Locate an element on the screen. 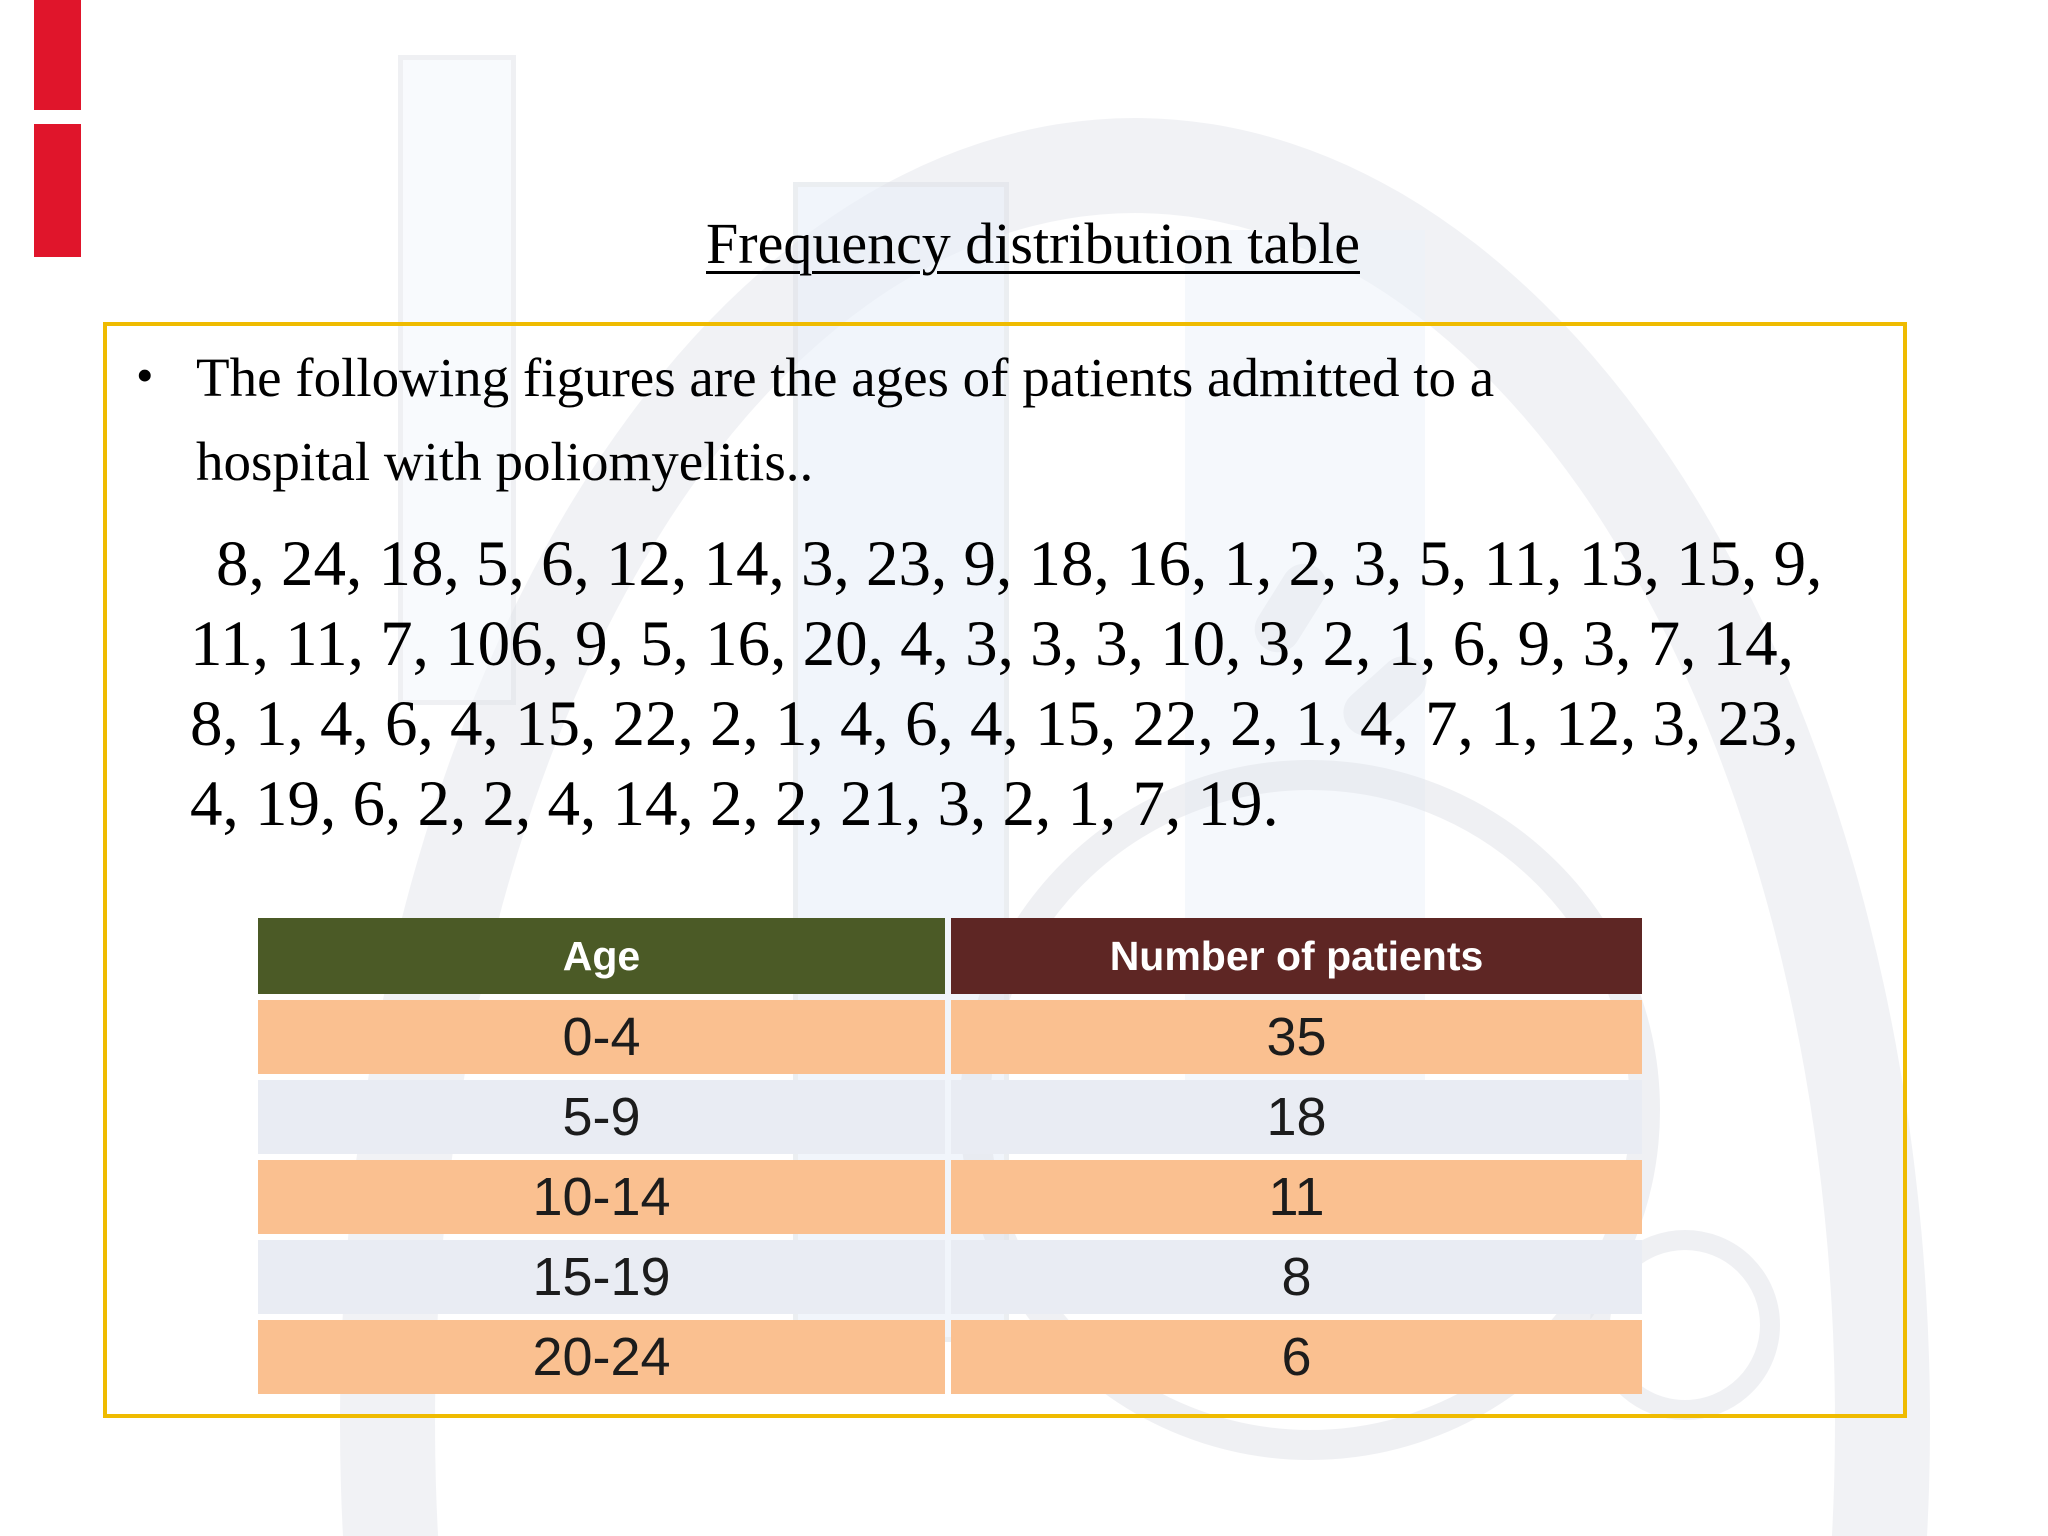 The height and width of the screenshot is (1536, 2048). patient-count-cell: 11 is located at coordinates (1296, 1197).